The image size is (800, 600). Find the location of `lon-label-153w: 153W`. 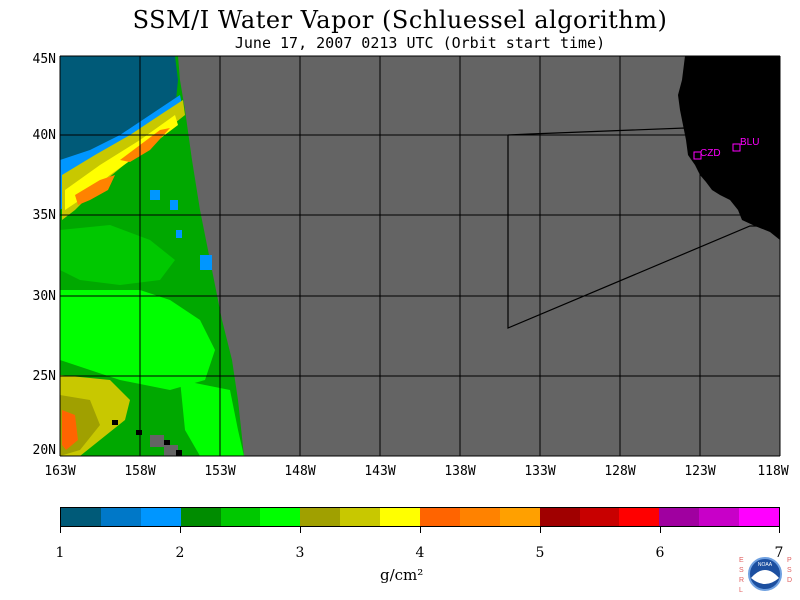

lon-label-153w: 153W is located at coordinates (220, 471).